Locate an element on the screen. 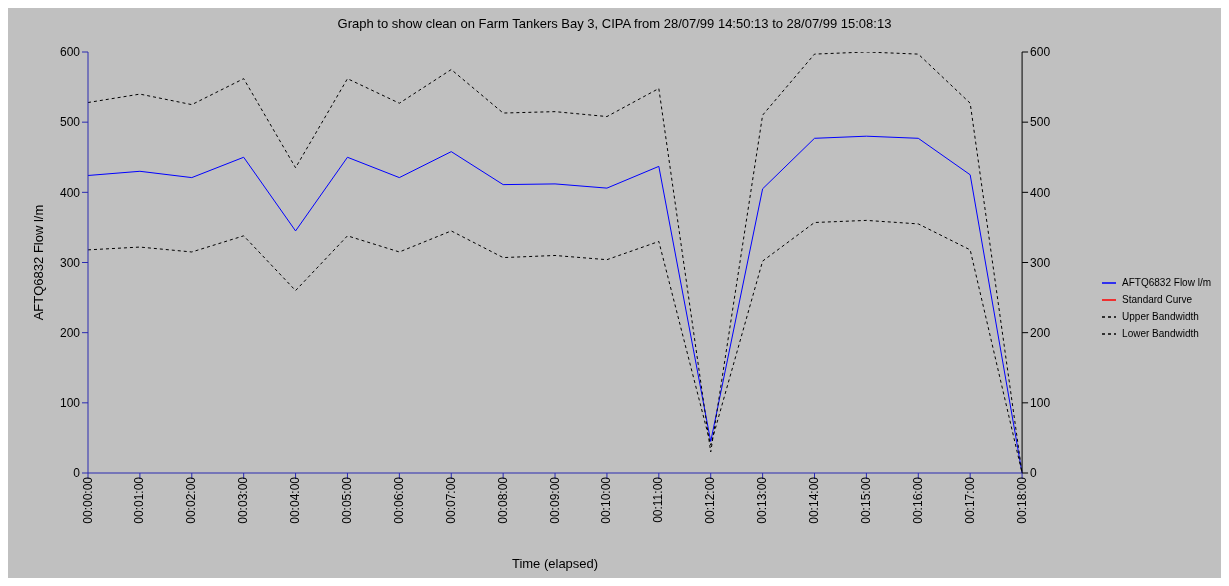 This screenshot has height=586, width=1229. x-tick-label: 00:04:00 is located at coordinates (295, 500).